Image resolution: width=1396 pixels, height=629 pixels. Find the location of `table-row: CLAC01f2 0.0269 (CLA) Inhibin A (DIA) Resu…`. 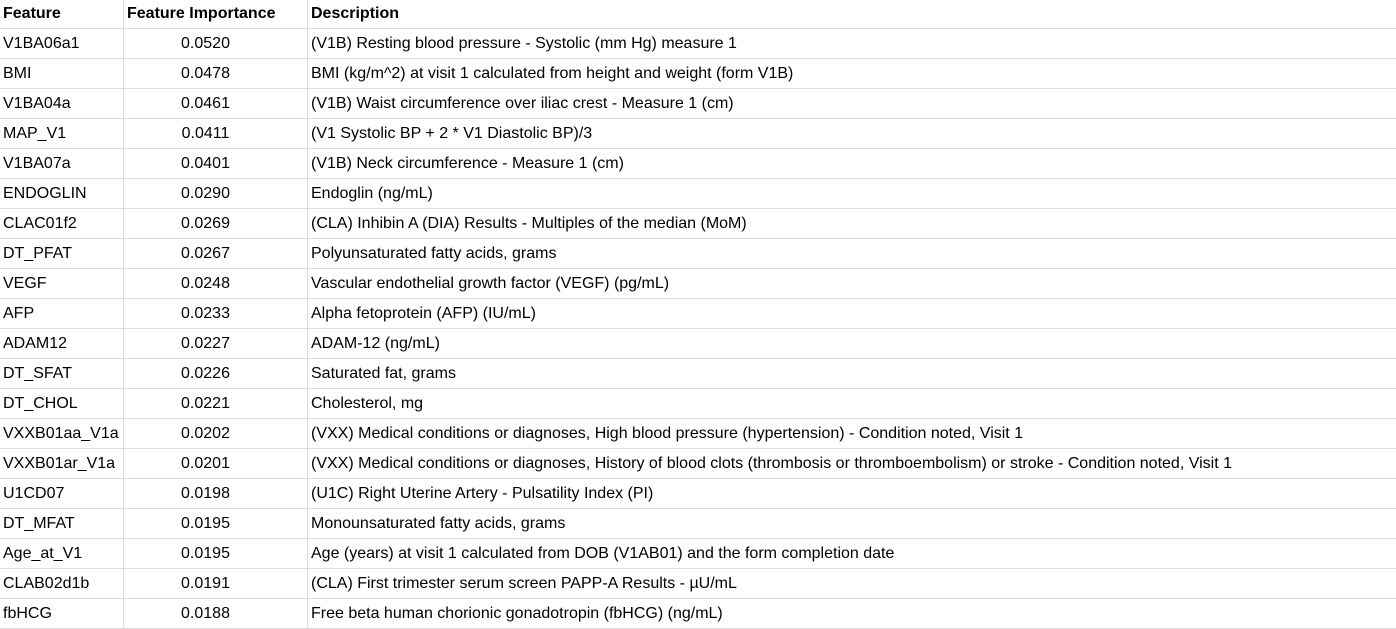

table-row: CLAC01f2 0.0269 (CLA) Inhibin A (DIA) Resu… is located at coordinates (698, 224).